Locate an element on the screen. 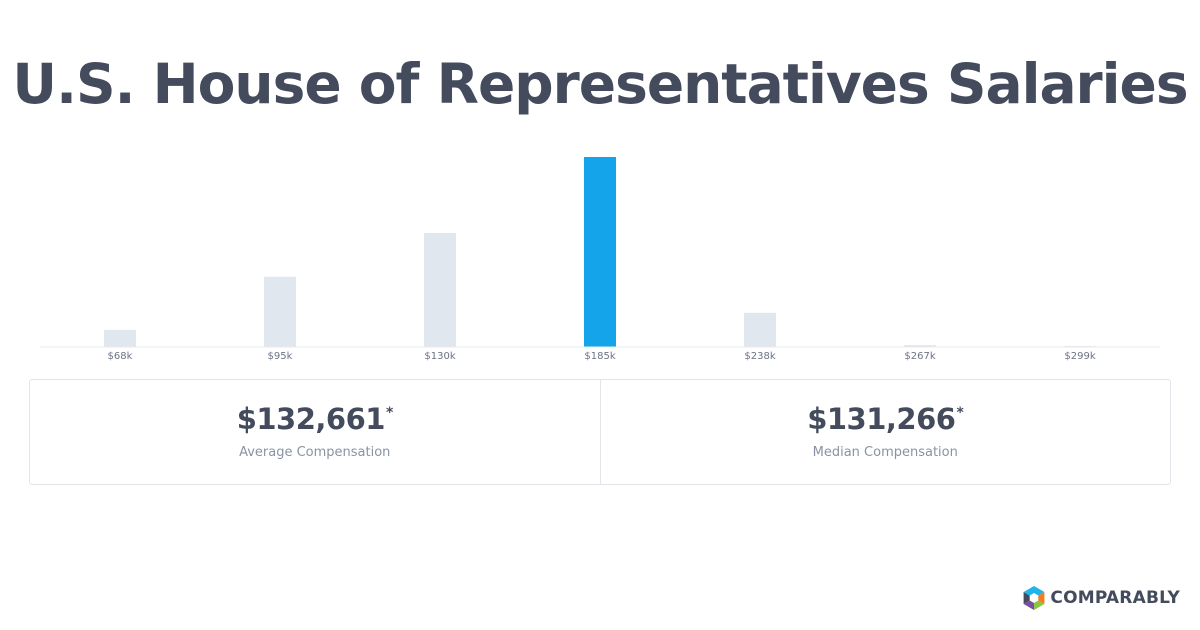 The image size is (1200, 630). median-compensation-value: $131,266 is located at coordinates (881, 418).